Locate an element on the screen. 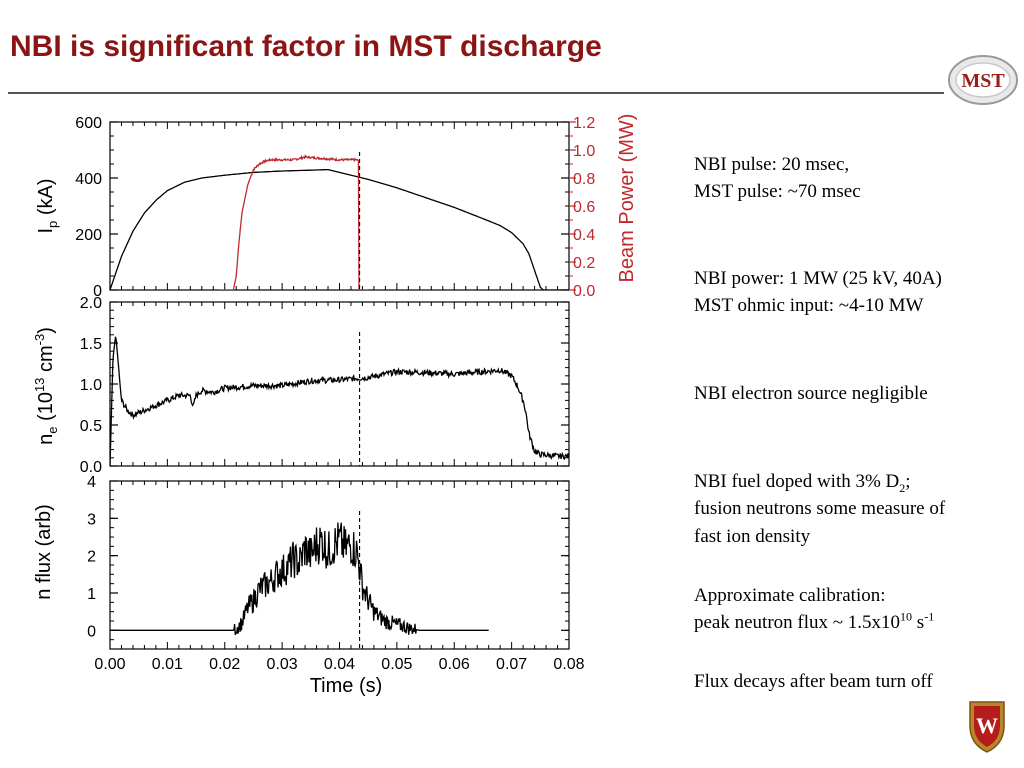  y-tick-label: 0.5 is located at coordinates (91, 426).